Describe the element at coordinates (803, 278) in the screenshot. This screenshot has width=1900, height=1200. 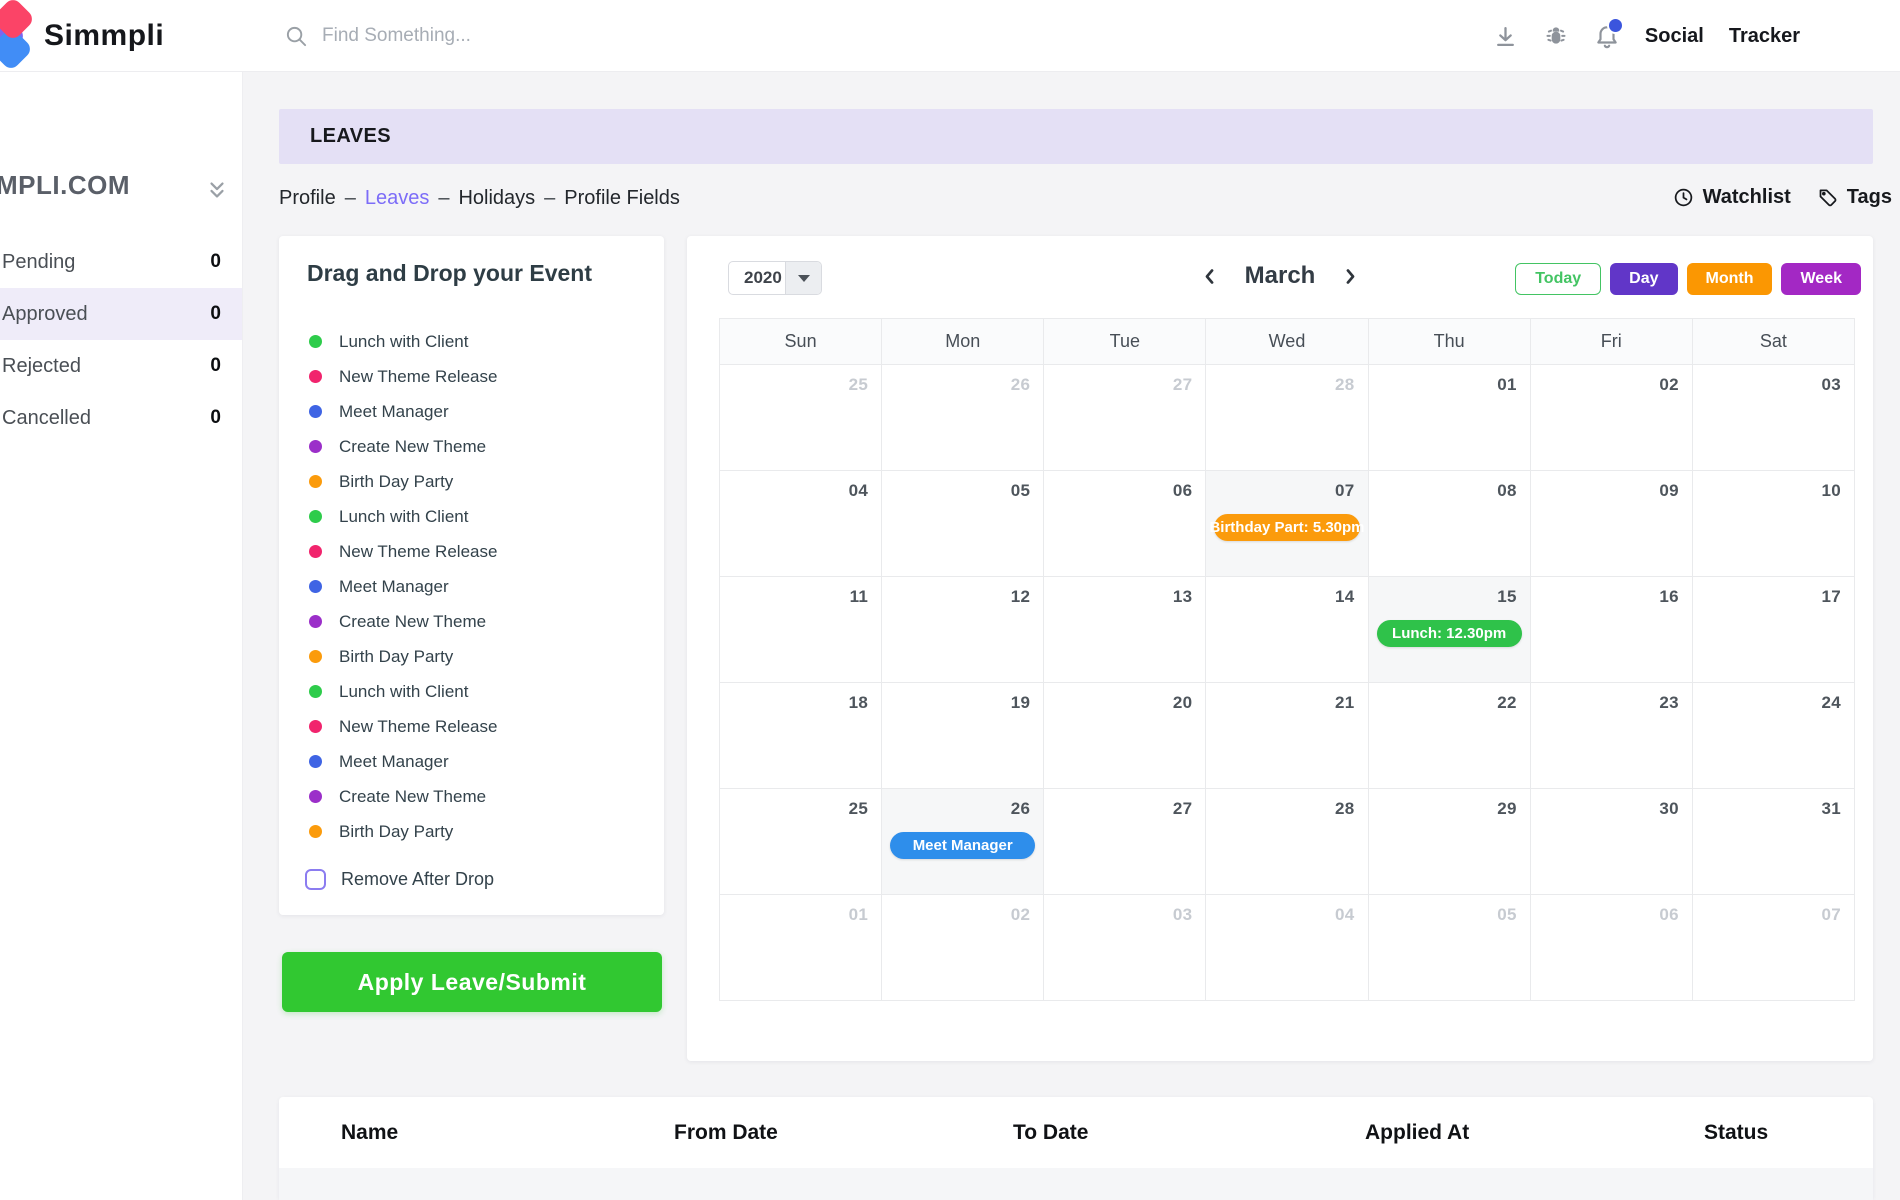
I see `caret-down-icon` at that location.